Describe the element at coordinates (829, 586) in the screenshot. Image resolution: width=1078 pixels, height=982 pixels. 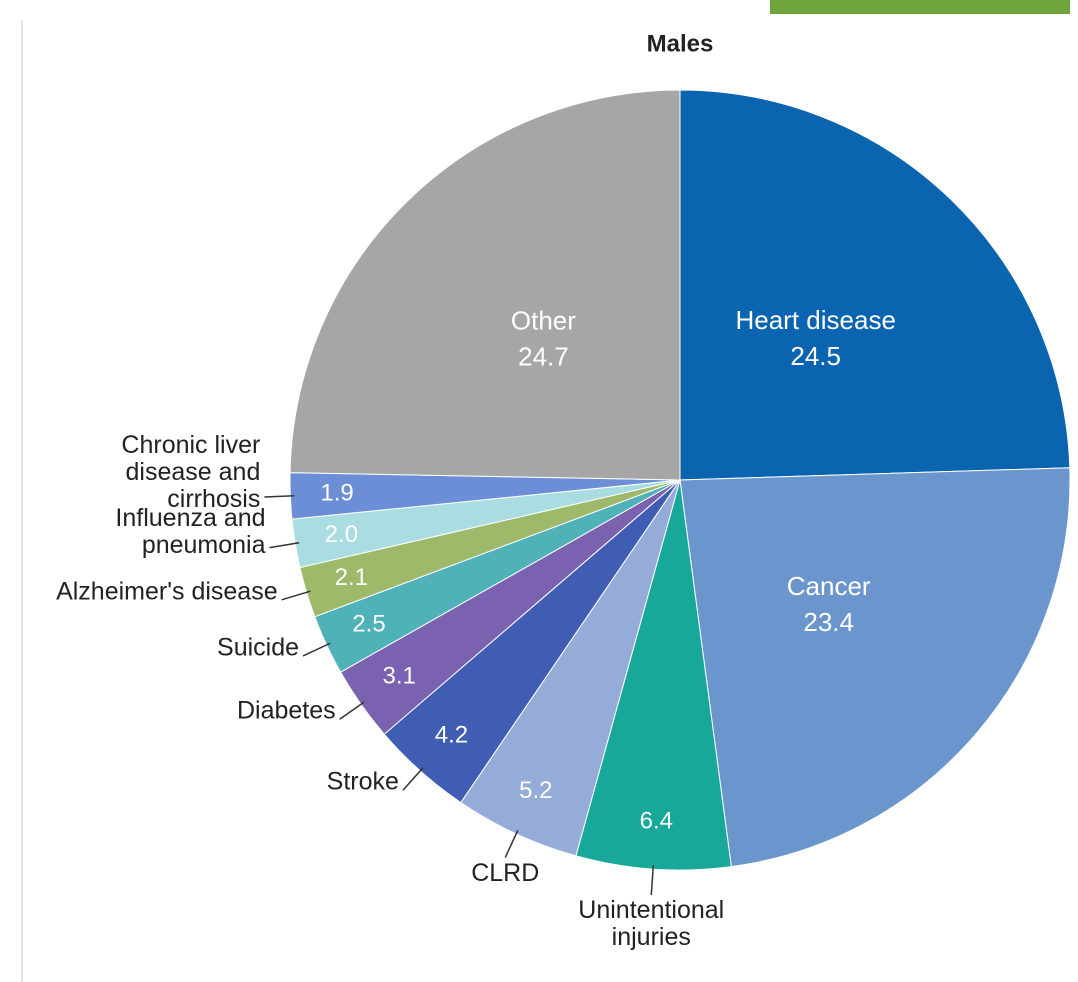
I see `slice-name: Cancer` at that location.